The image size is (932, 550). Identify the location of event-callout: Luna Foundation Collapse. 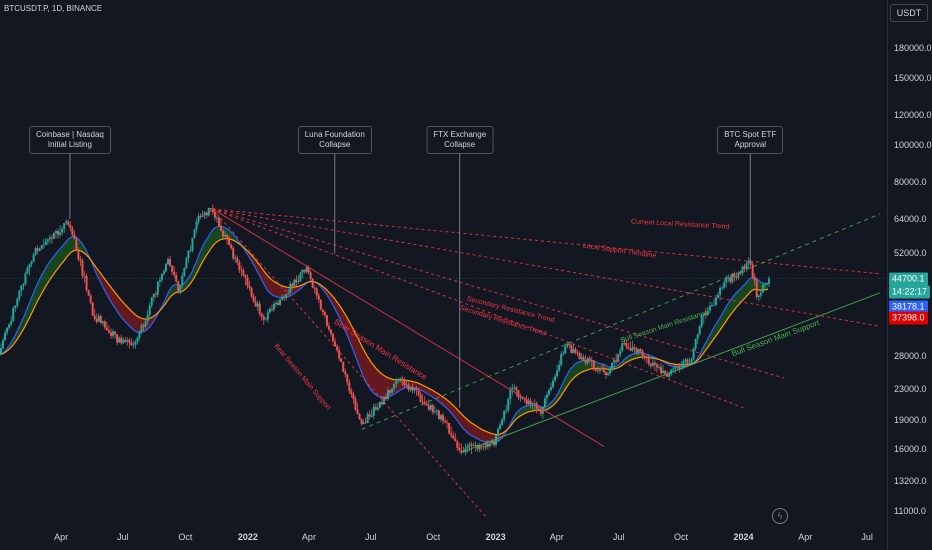
(334, 140).